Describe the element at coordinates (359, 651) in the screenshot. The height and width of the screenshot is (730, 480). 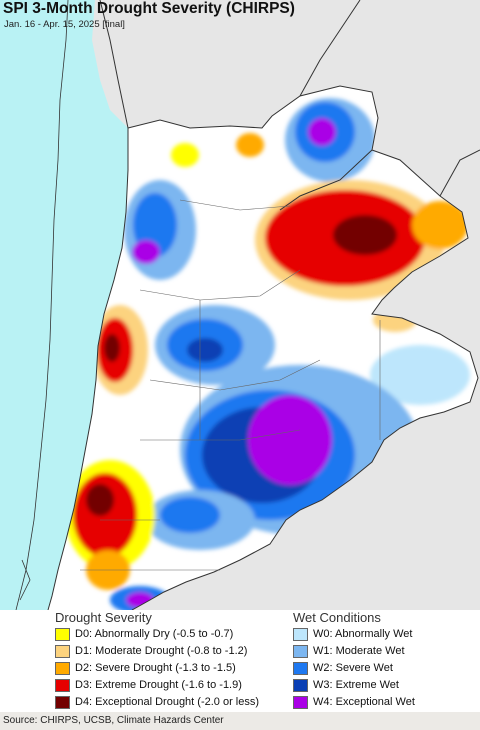
I see `legend-label-w1: W1: Moderate Wet` at that location.